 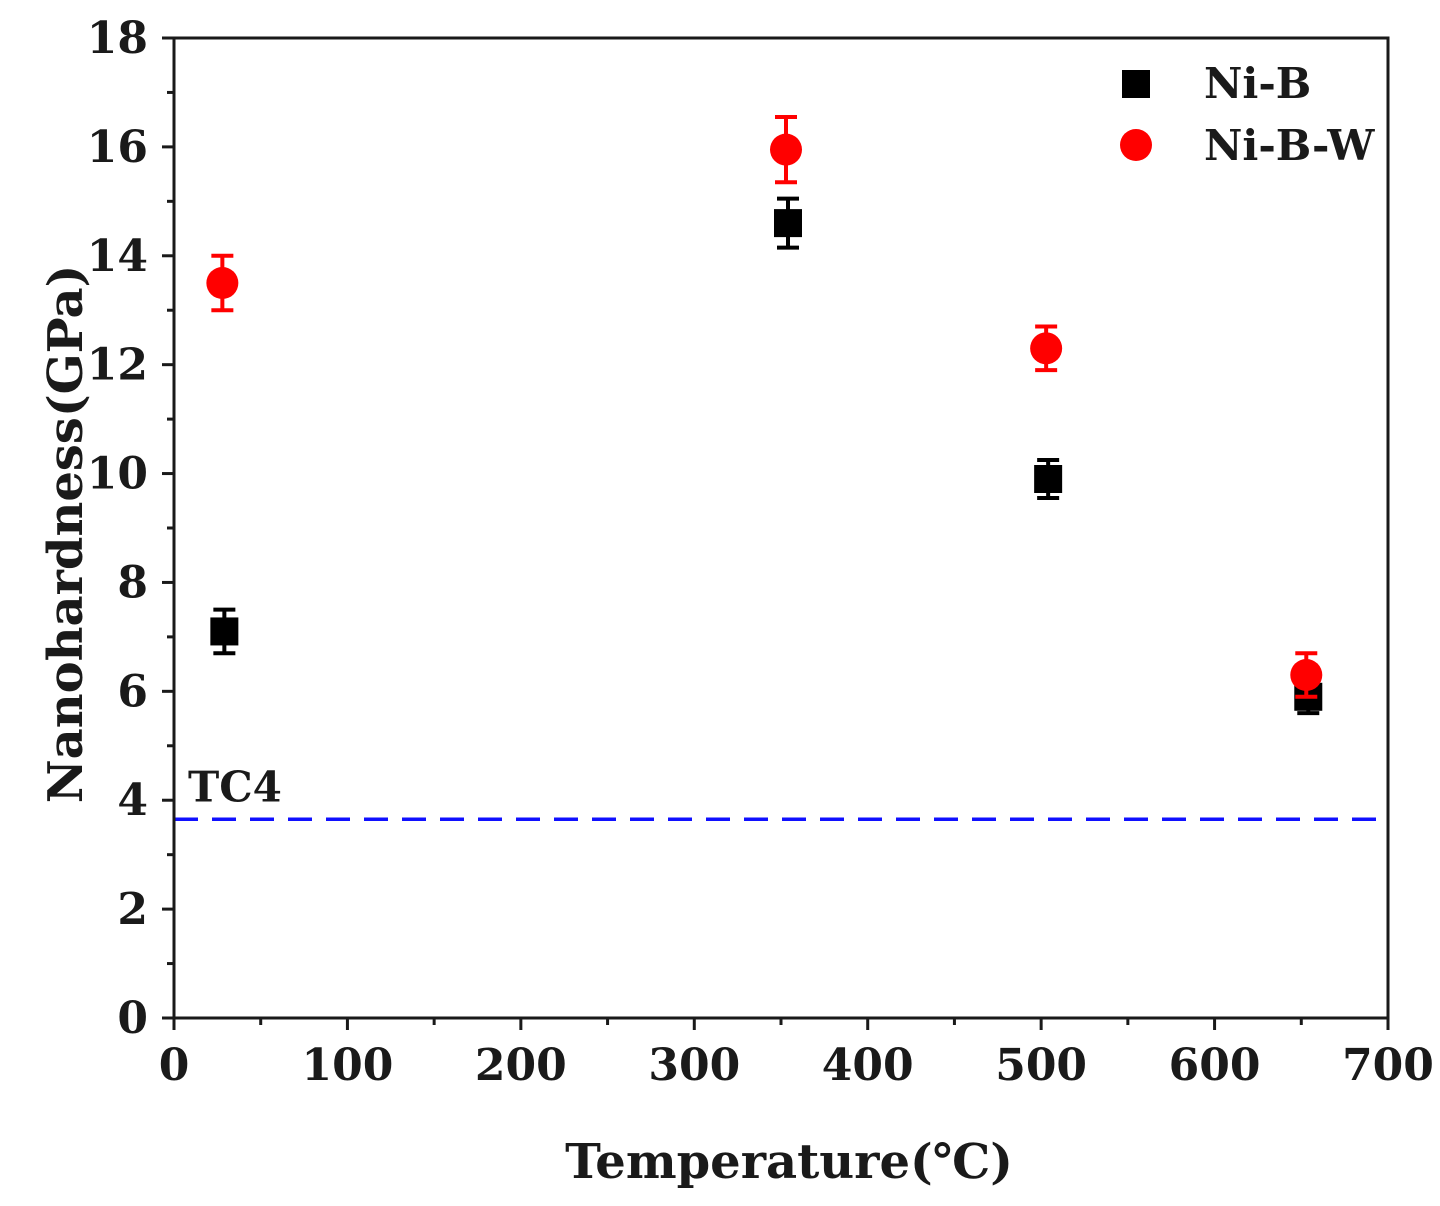 I want to click on x-tick-label-400: 400, so click(x=868, y=1065).